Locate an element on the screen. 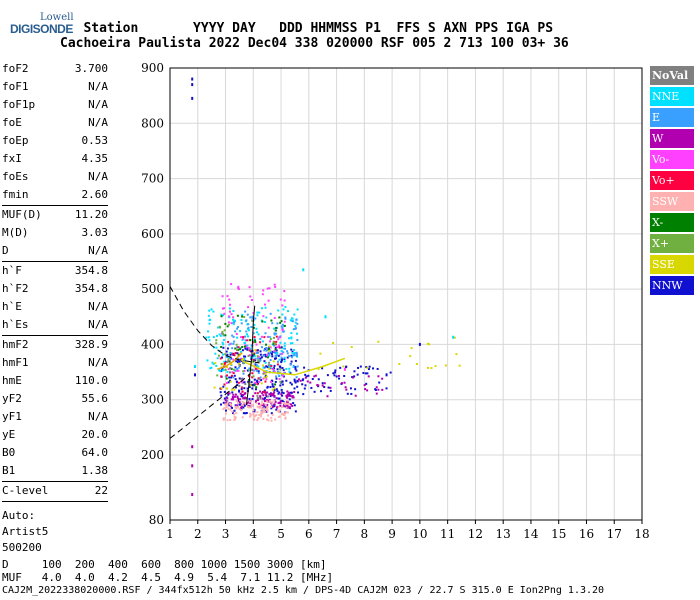  param-name: foE is located at coordinates (12, 122).